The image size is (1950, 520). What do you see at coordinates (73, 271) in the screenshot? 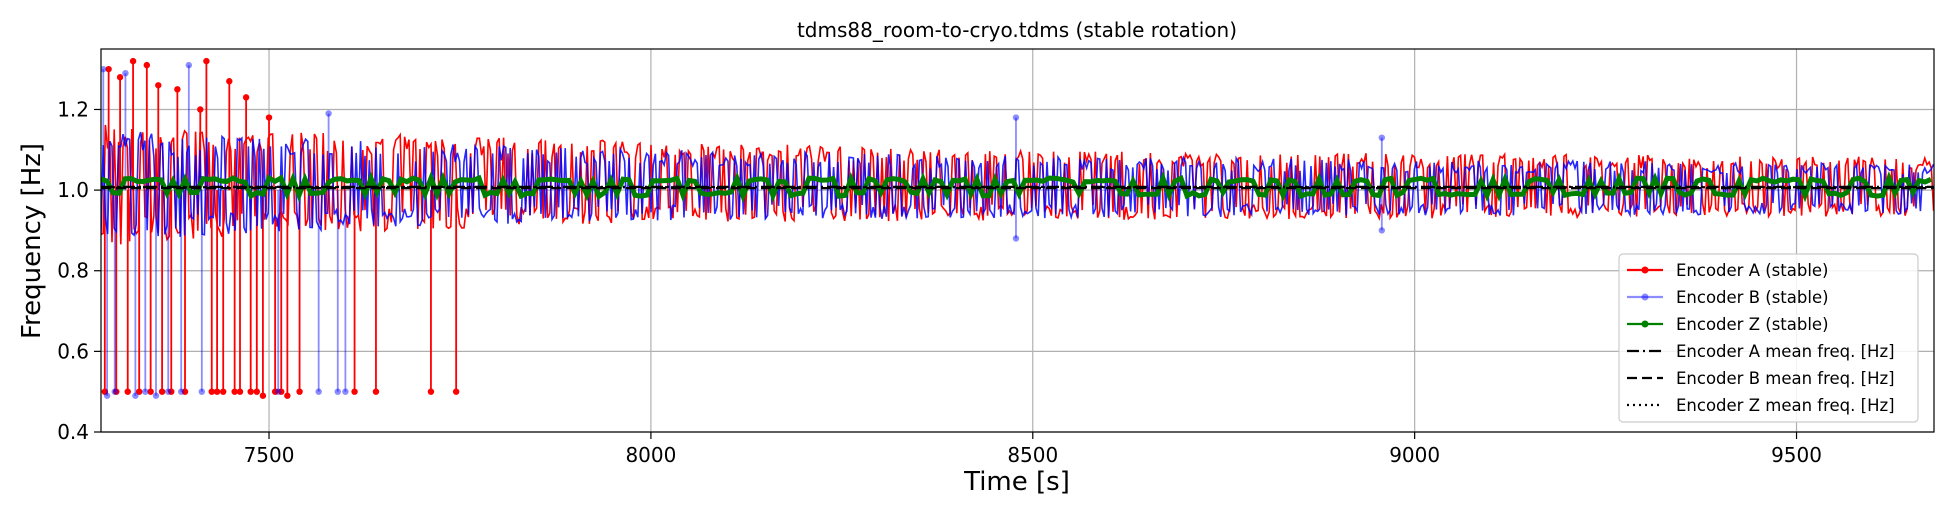
I see `y-tick-label: 0.8` at bounding box center [73, 271].